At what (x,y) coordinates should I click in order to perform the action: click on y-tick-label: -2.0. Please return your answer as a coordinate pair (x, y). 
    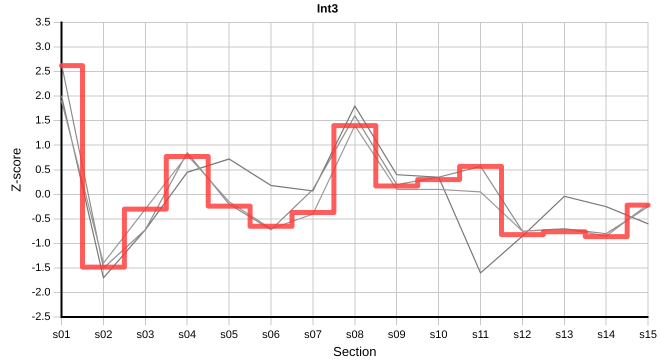
    Looking at the image, I should click on (41, 292).